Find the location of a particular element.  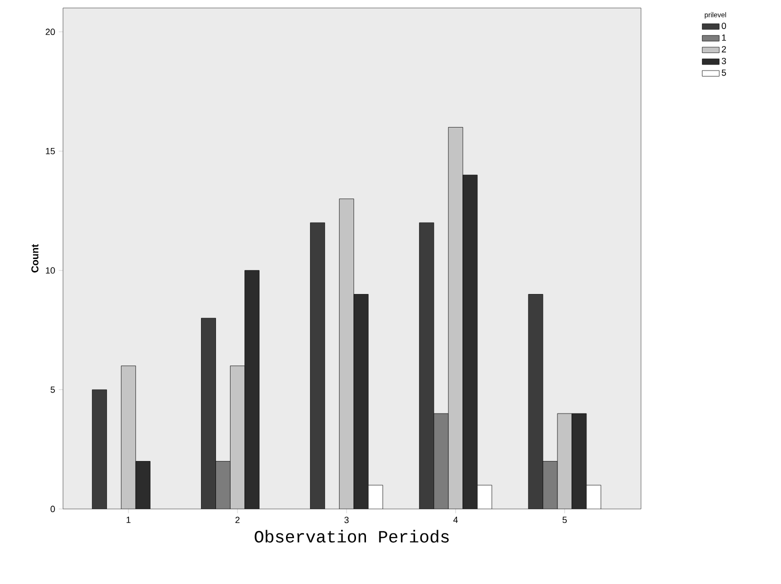

y-tick-label: 15 is located at coordinates (50, 151).